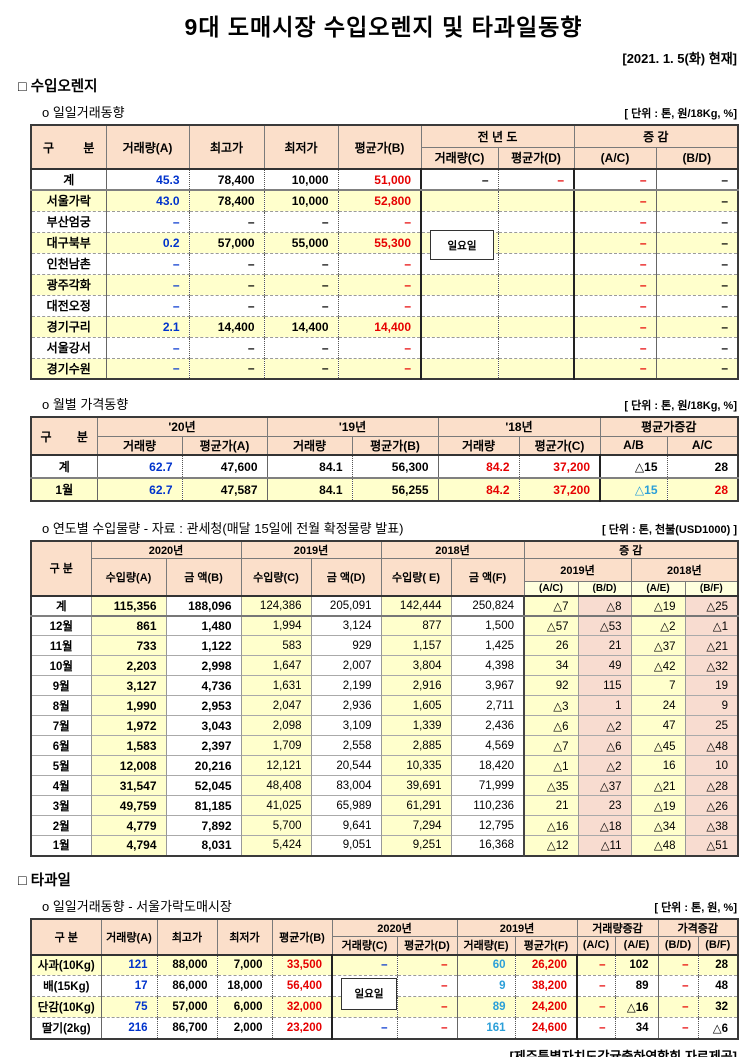 The height and width of the screenshot is (1057, 740). What do you see at coordinates (275, 805) in the screenshot?
I see `table-cell: 41,025` at bounding box center [275, 805].